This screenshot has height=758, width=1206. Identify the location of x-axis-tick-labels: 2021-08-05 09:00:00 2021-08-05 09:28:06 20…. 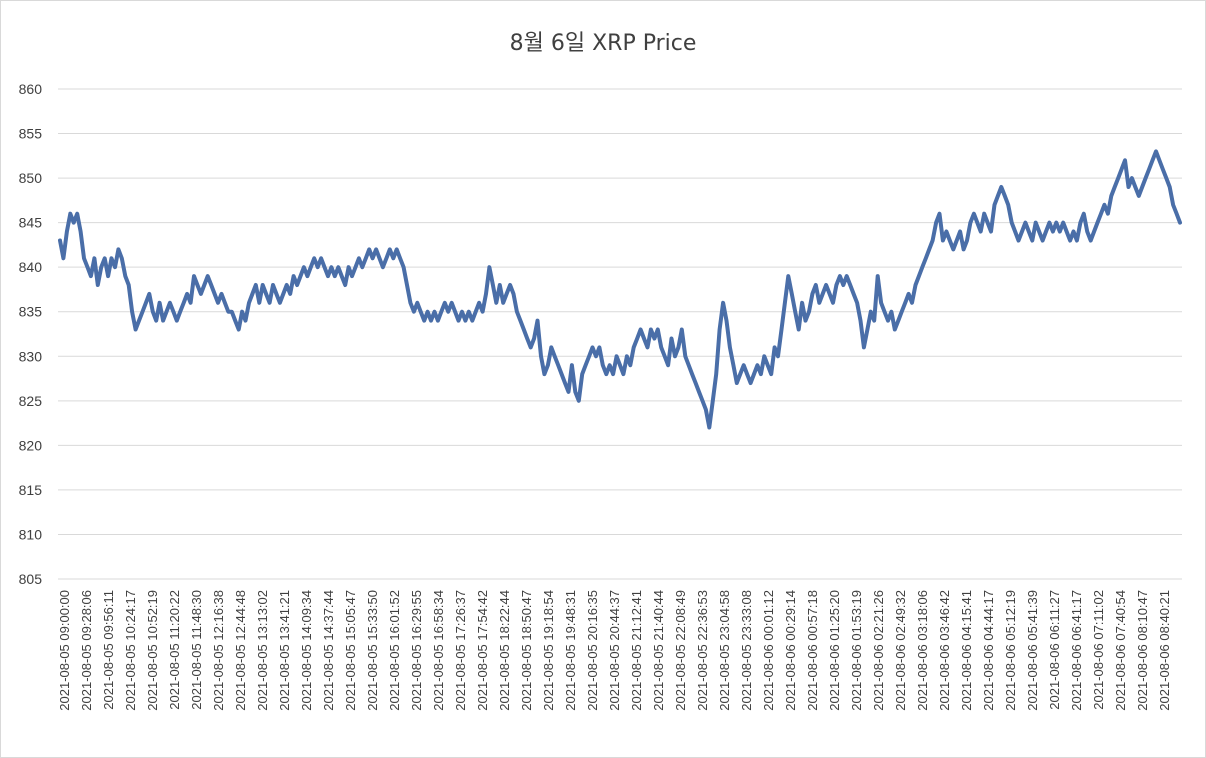
(614, 650).